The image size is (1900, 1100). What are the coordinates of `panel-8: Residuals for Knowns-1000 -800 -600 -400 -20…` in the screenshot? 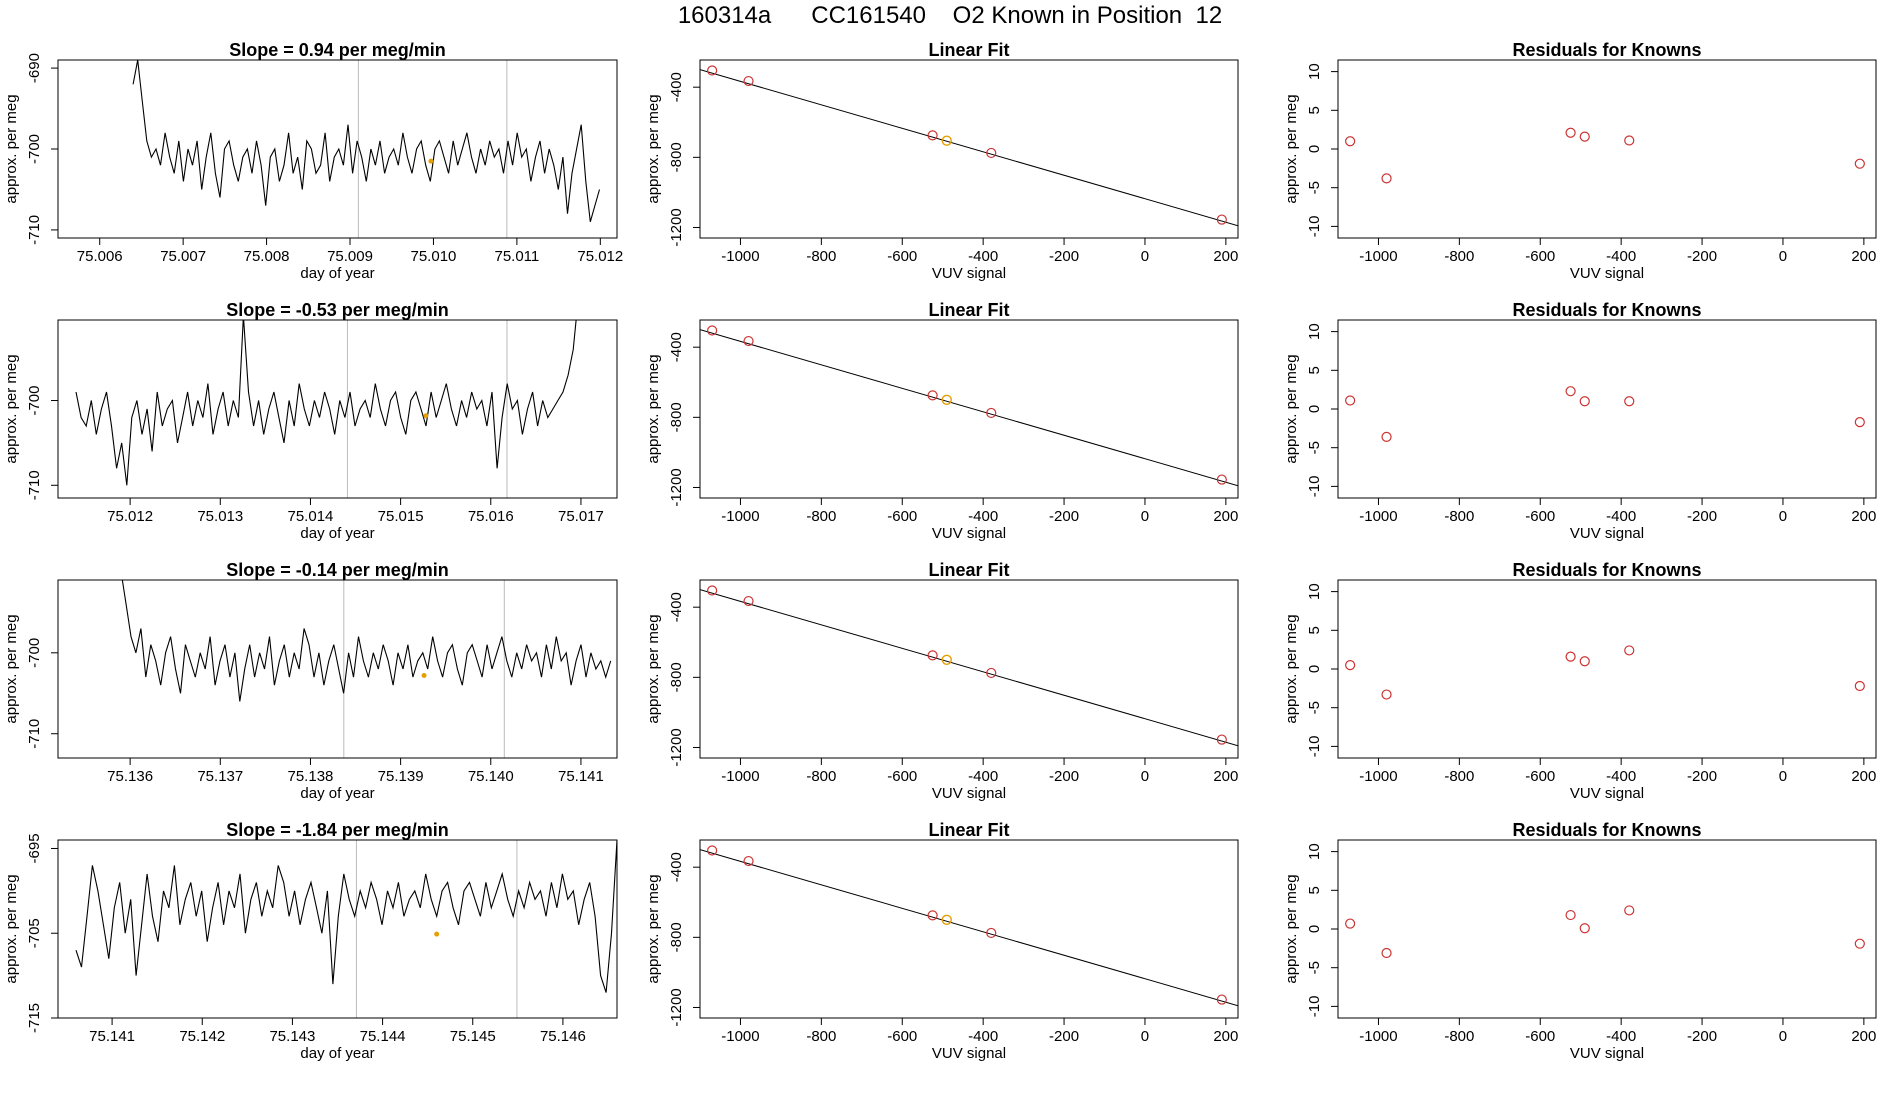 It's located at (1580, 421).